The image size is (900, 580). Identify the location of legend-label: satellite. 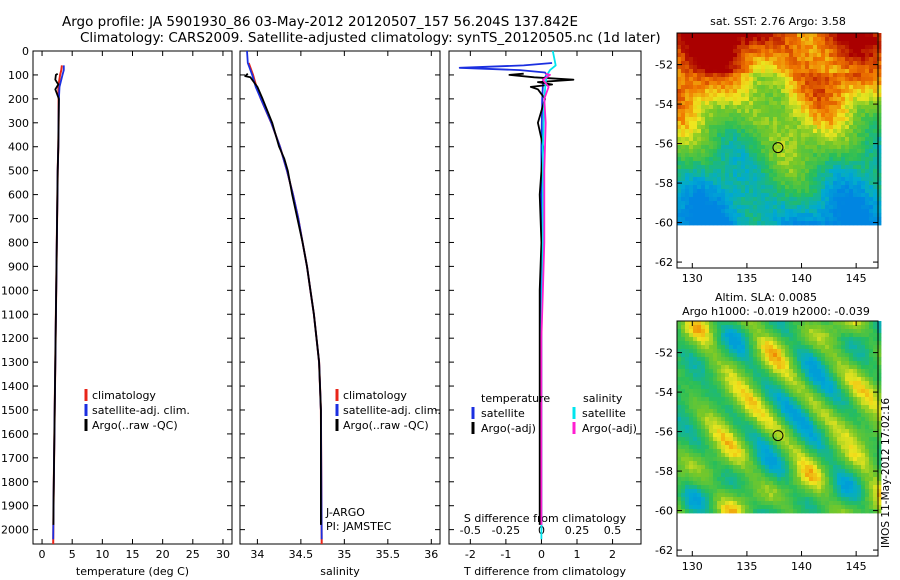
(503, 413).